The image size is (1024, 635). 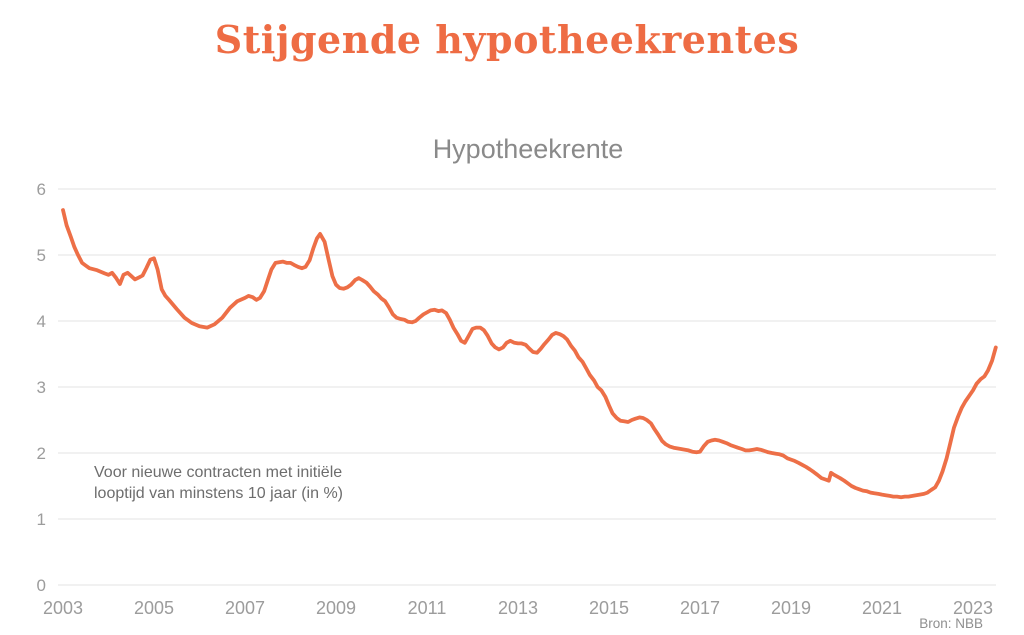 I want to click on y-tick-label-0: 0, so click(x=41, y=585).